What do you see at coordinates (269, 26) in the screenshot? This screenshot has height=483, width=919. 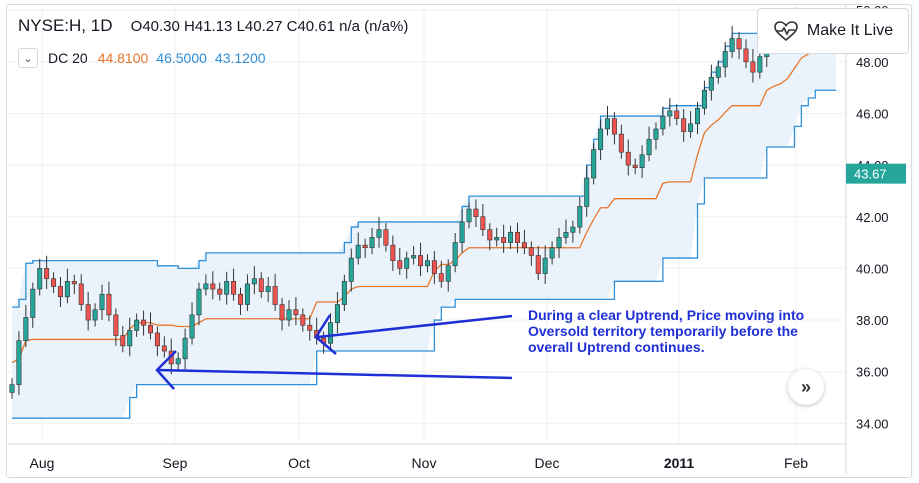 I see `ohlc-values: O40.30 H41.13 L40.27 C40.61 n/a (n/a%)` at bounding box center [269, 26].